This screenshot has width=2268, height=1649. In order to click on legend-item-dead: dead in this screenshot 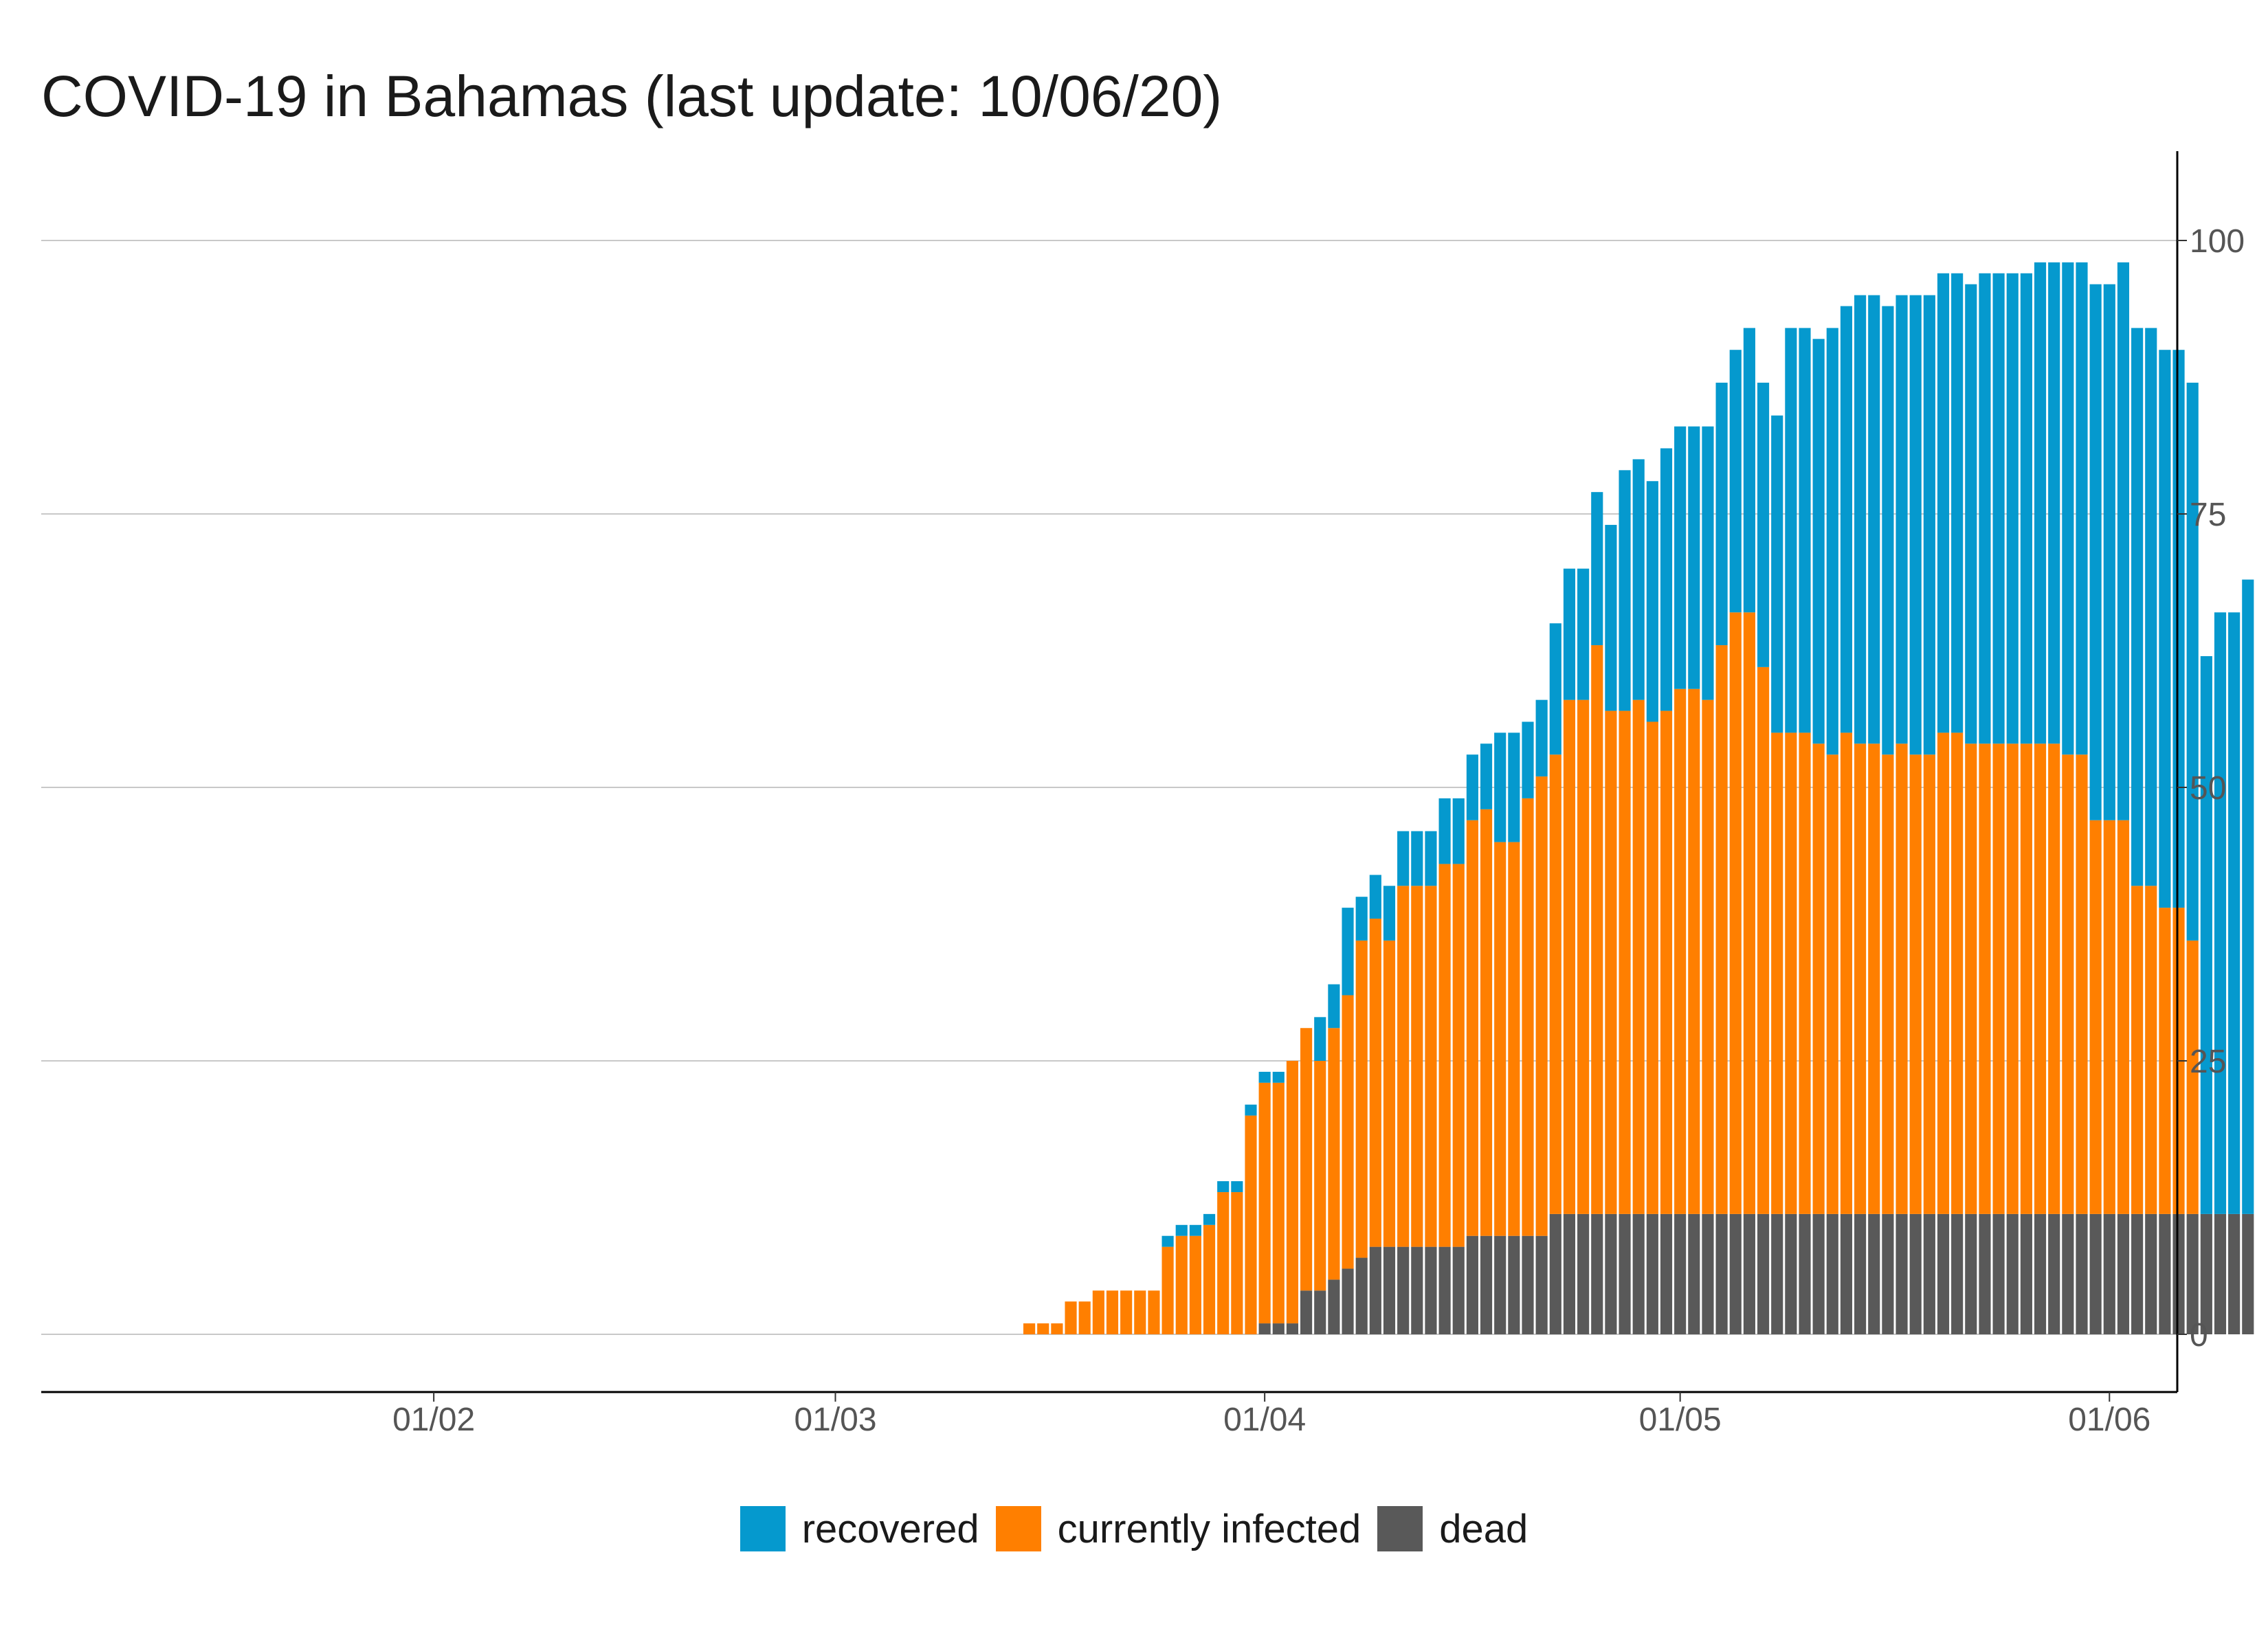, I will do `click(1452, 1529)`.